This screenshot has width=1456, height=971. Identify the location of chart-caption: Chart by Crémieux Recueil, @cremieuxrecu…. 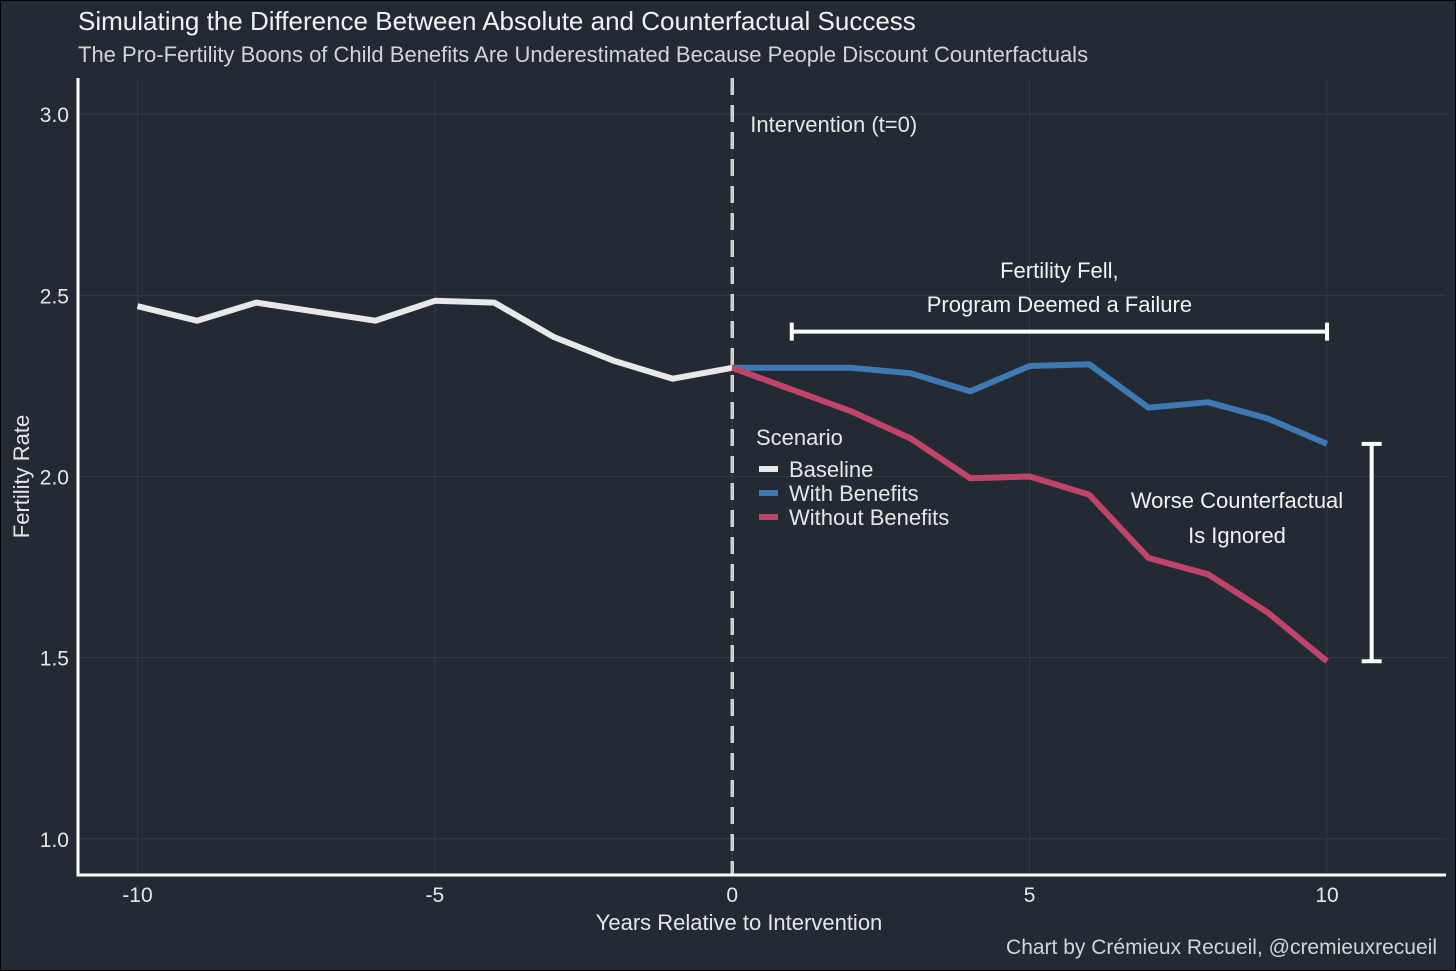
(1221, 947).